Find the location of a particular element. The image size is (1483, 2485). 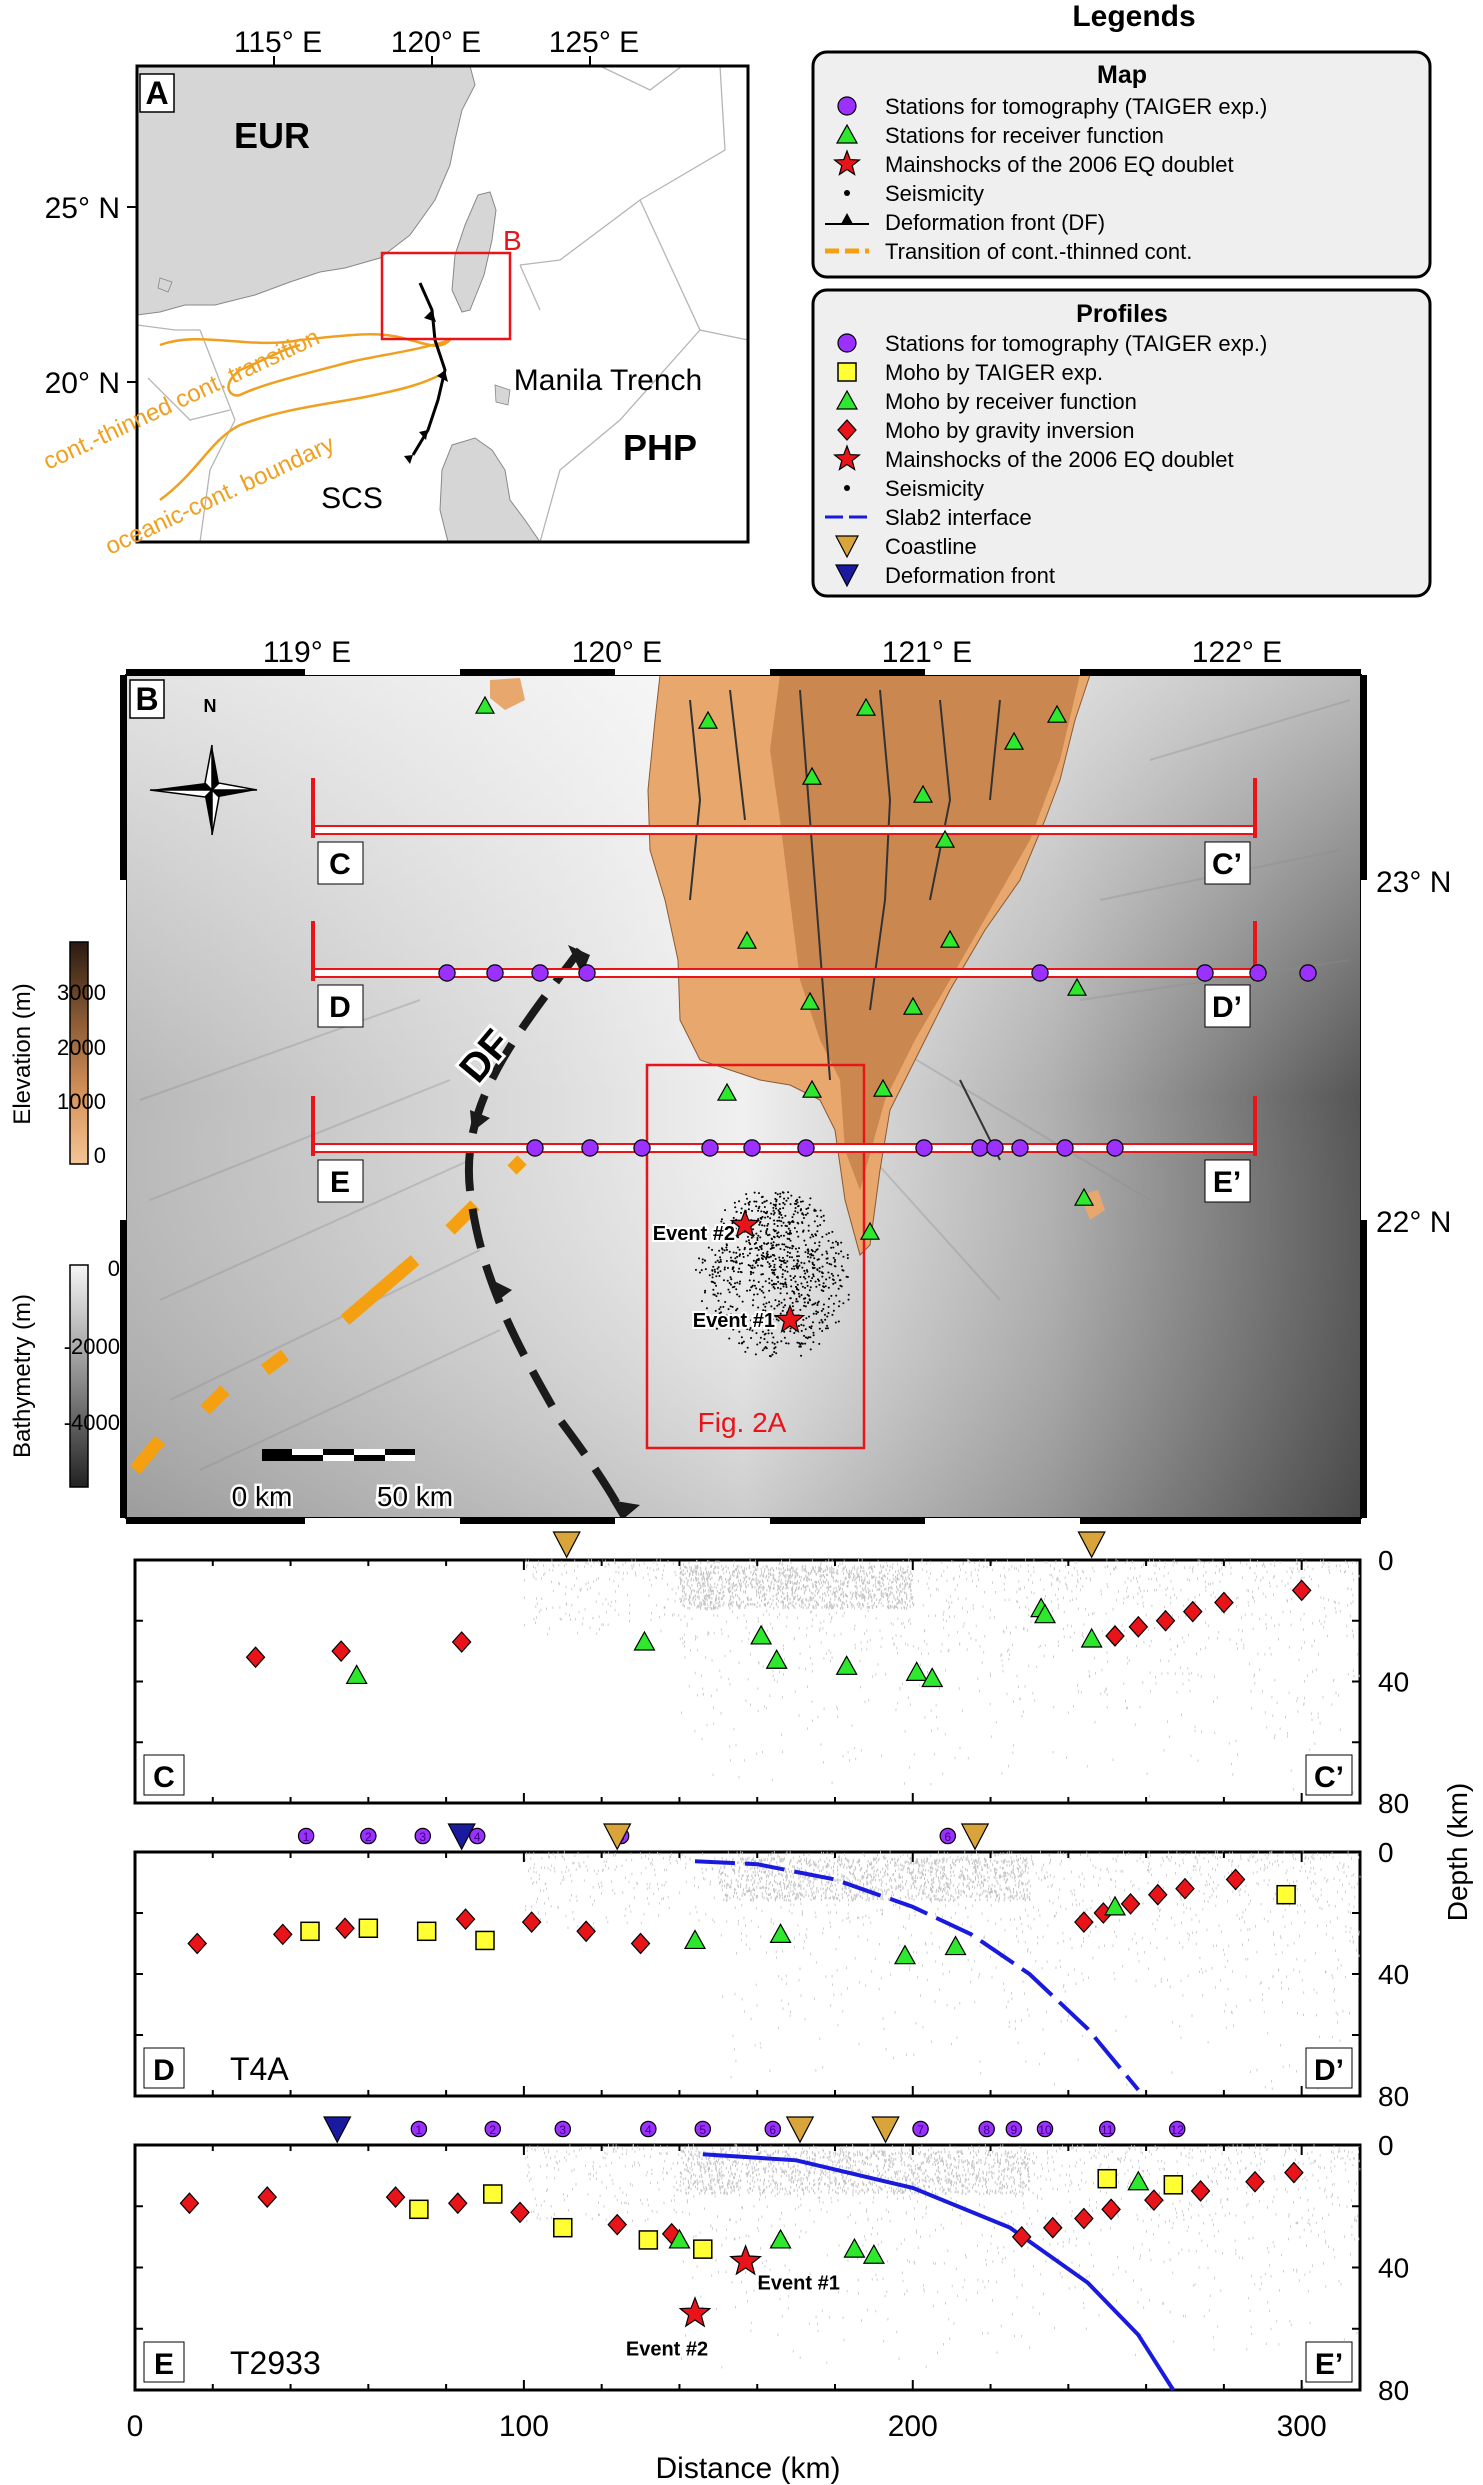

elev-tick-0: 0 is located at coordinates (100, 1155).